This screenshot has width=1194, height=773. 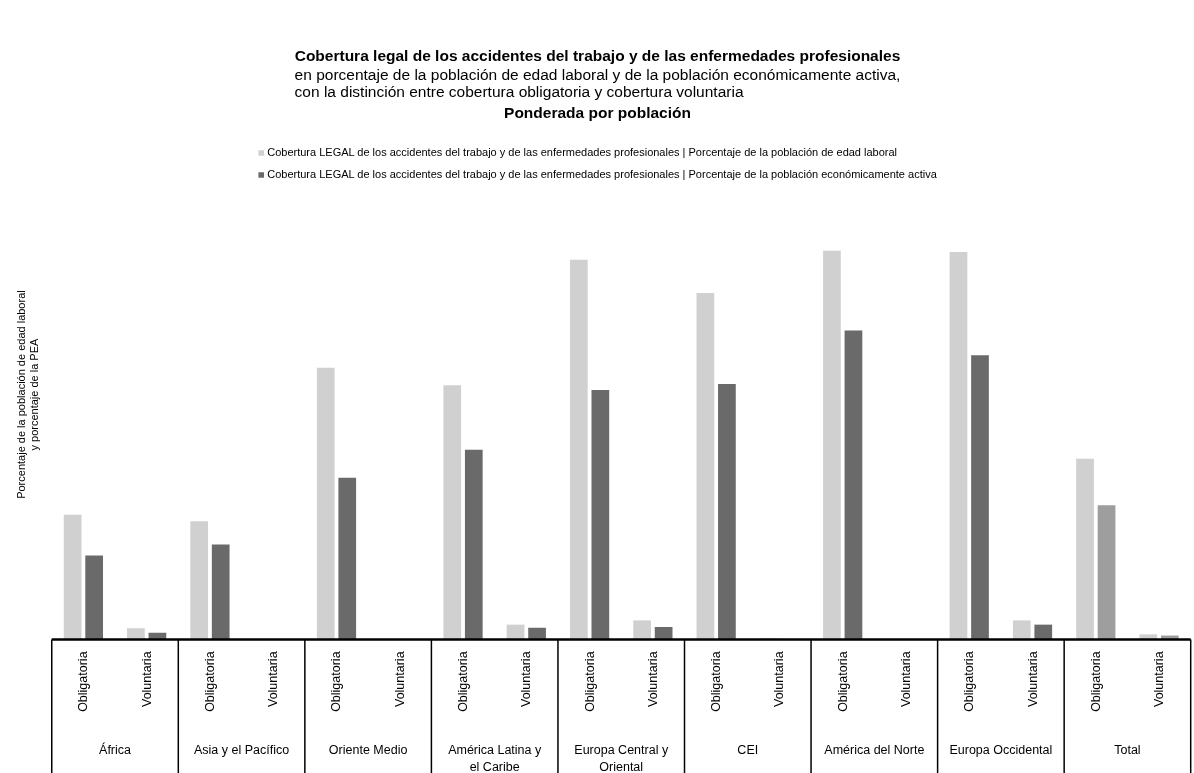 What do you see at coordinates (602, 174) in the screenshot?
I see `legend-label: Cobertura LEGAL de los accidentes del trabajo y de las enfermedades profesionales | Porcentaje de la población económicamente activa` at bounding box center [602, 174].